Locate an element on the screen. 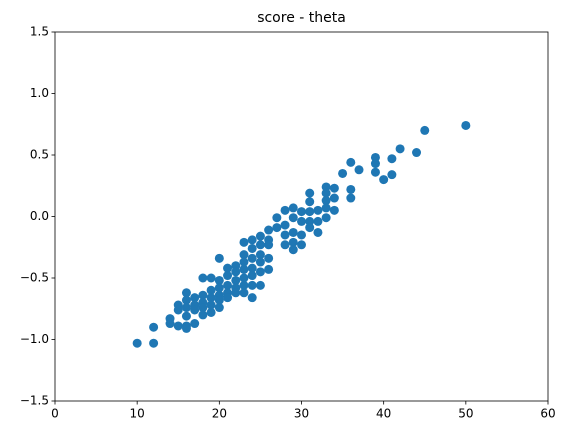  x-tick-label: 0 is located at coordinates (55, 414).